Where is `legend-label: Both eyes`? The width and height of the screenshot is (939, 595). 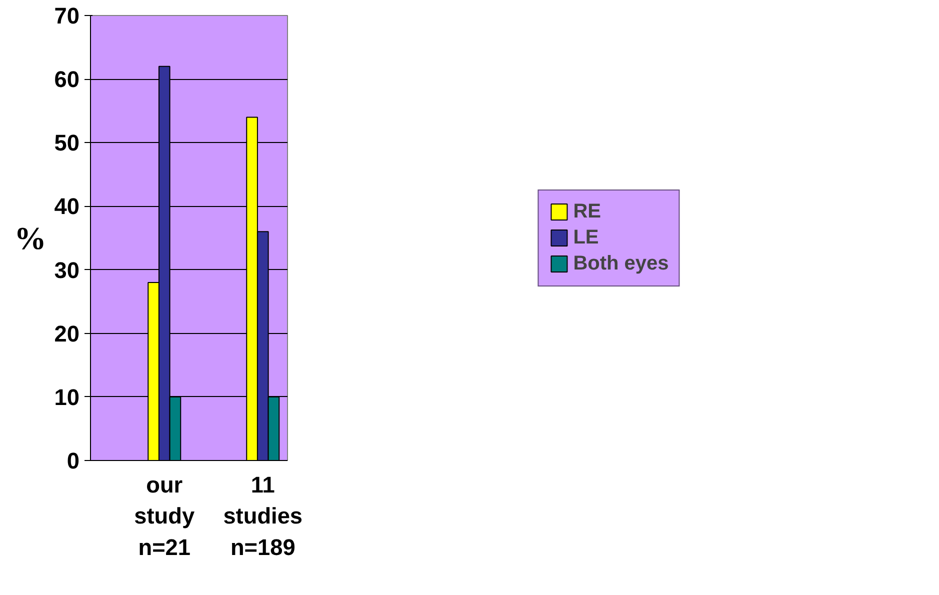 legend-label: Both eyes is located at coordinates (621, 263).